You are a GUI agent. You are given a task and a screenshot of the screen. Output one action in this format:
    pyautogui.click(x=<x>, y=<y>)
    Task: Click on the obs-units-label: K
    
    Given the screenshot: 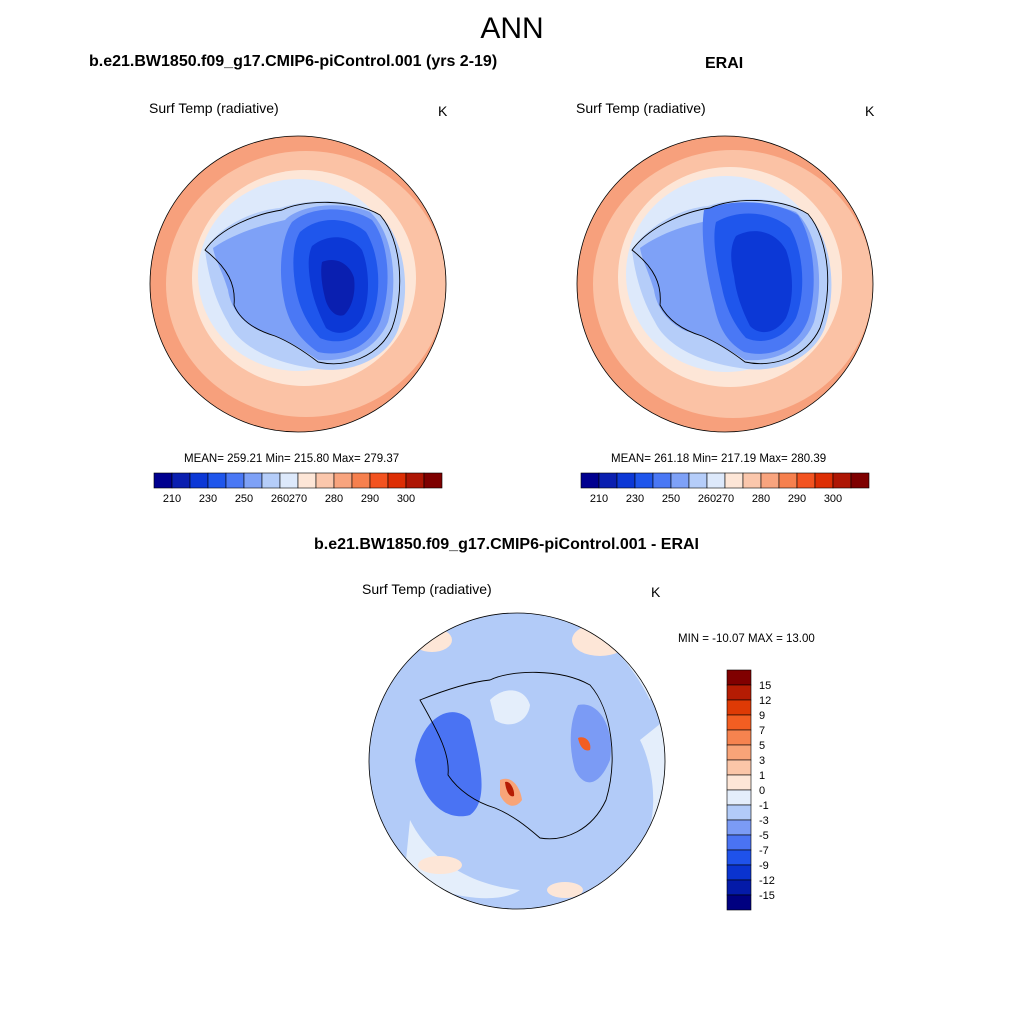 What is the action you would take?
    pyautogui.click(x=870, y=111)
    